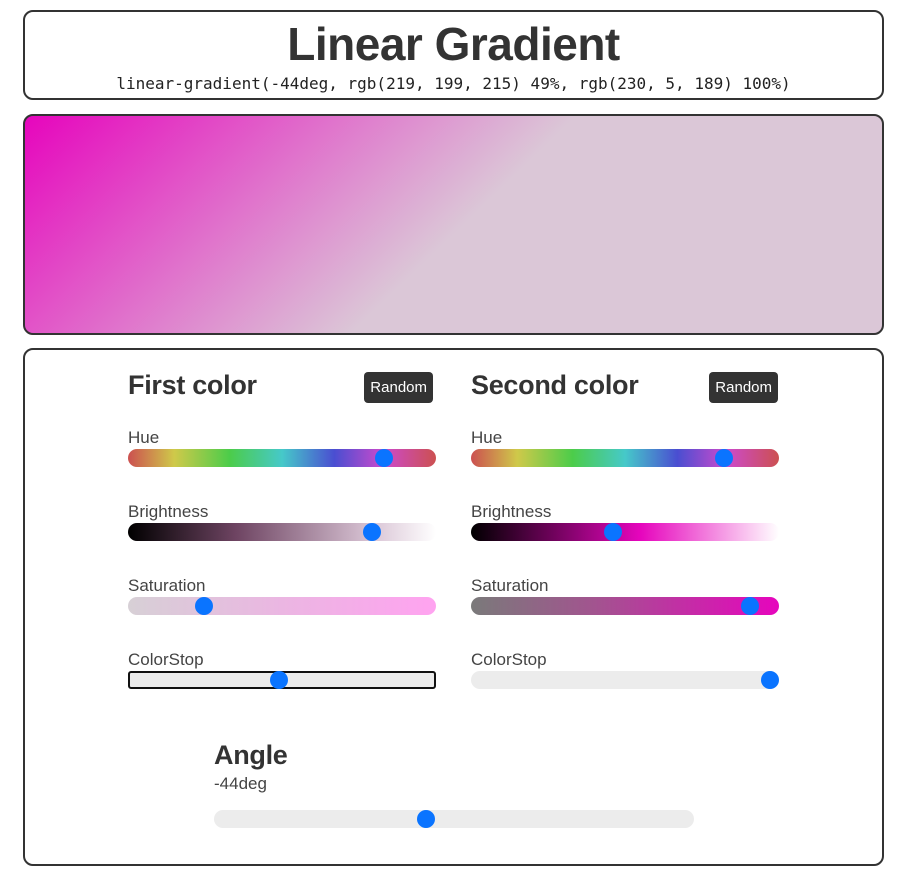 The image size is (903, 881). What do you see at coordinates (383, 458) in the screenshot?
I see `first-hue-thumb` at bounding box center [383, 458].